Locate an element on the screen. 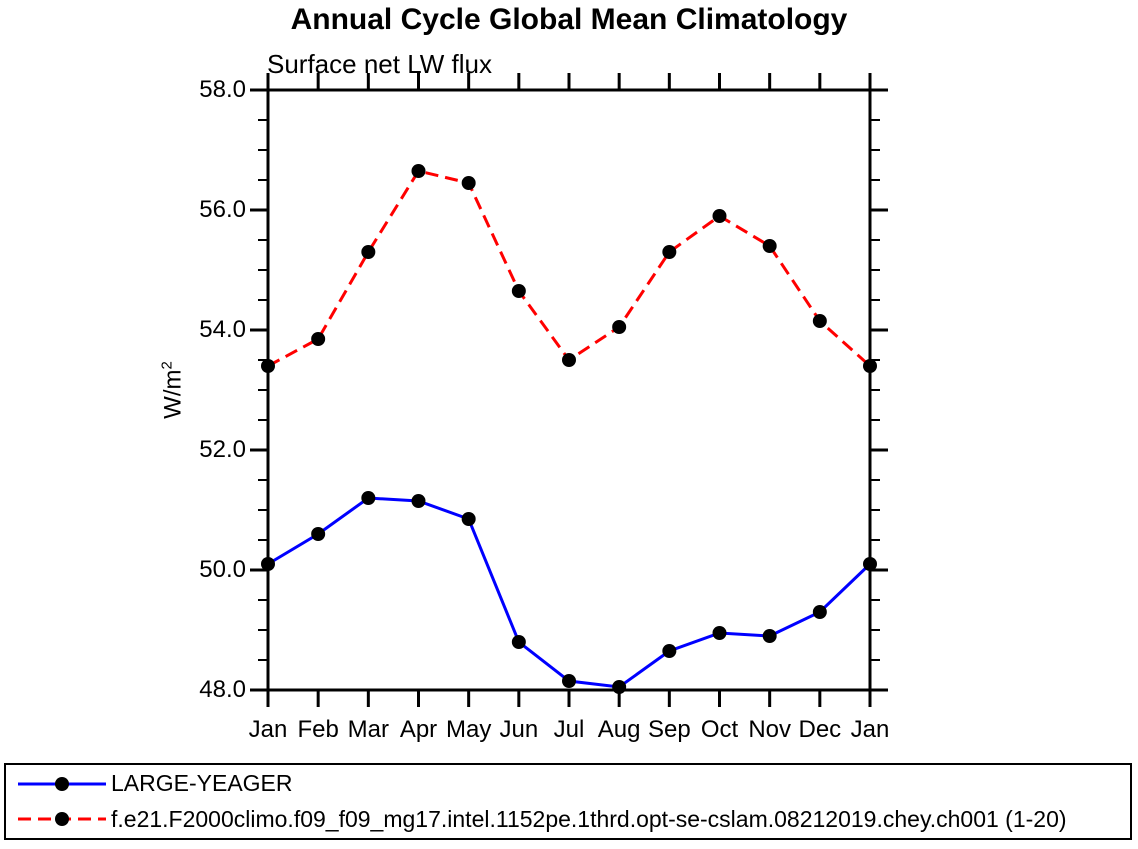 This screenshot has width=1138, height=849. x-tick-label: Sep is located at coordinates (669, 729).